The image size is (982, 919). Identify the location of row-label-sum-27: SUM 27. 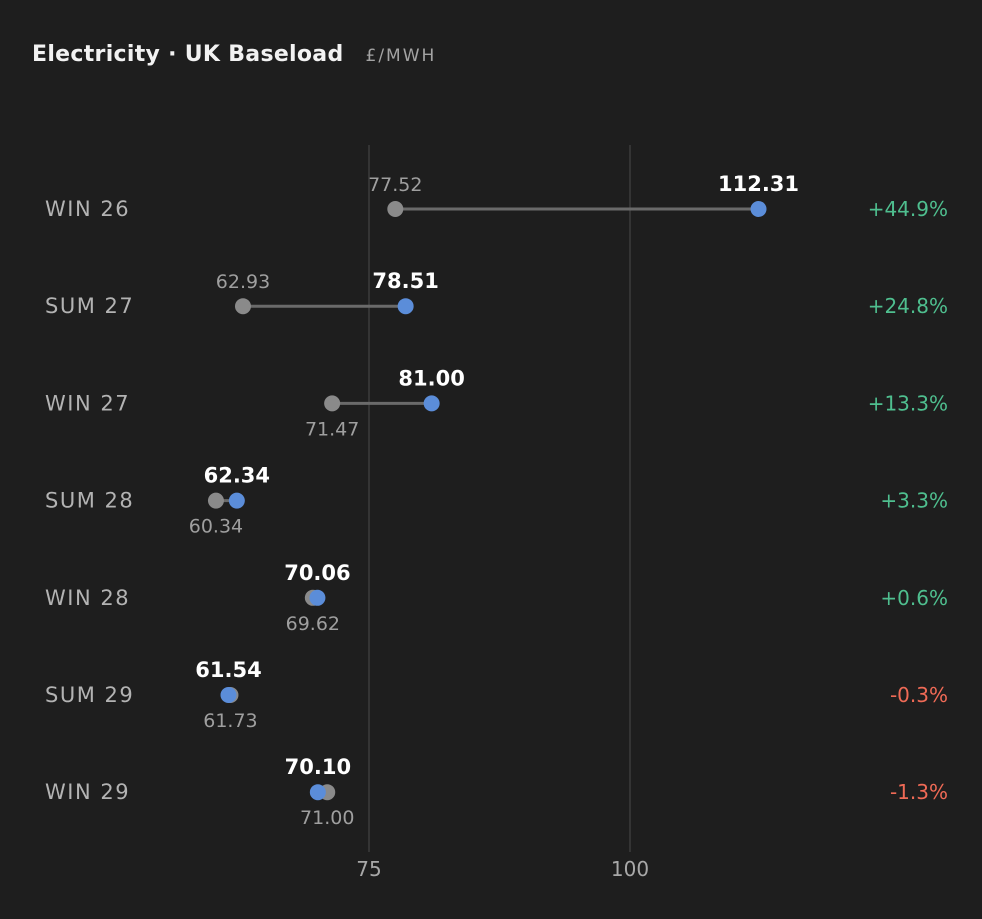
(89, 306).